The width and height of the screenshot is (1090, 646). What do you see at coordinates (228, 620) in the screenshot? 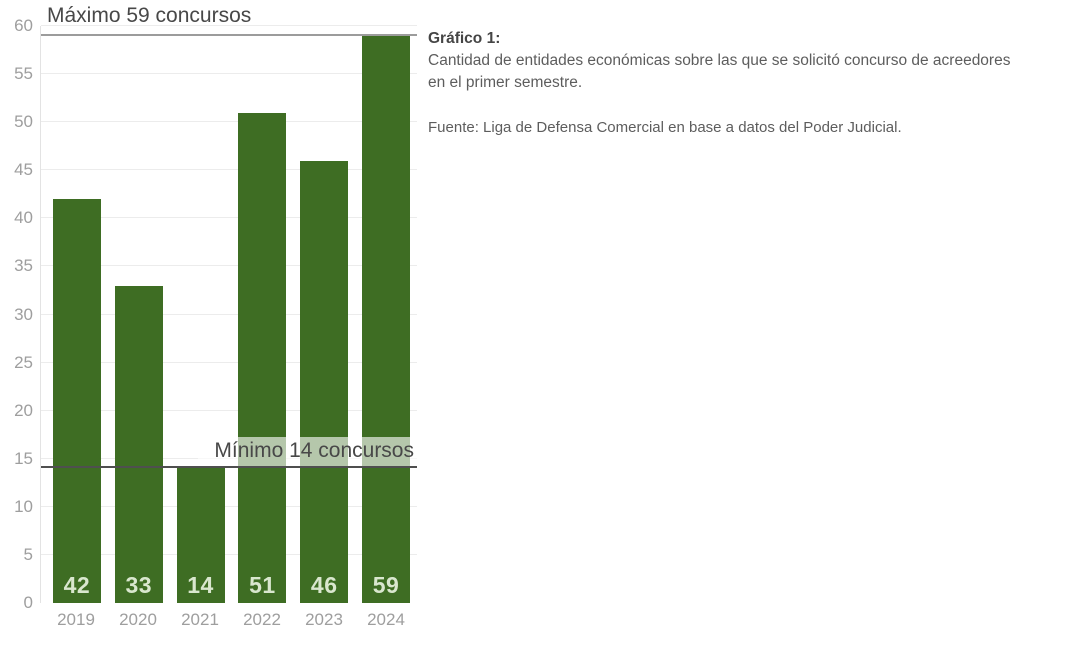
I see `x-axis: 2019 2020 2021 2022 2023 2024` at bounding box center [228, 620].